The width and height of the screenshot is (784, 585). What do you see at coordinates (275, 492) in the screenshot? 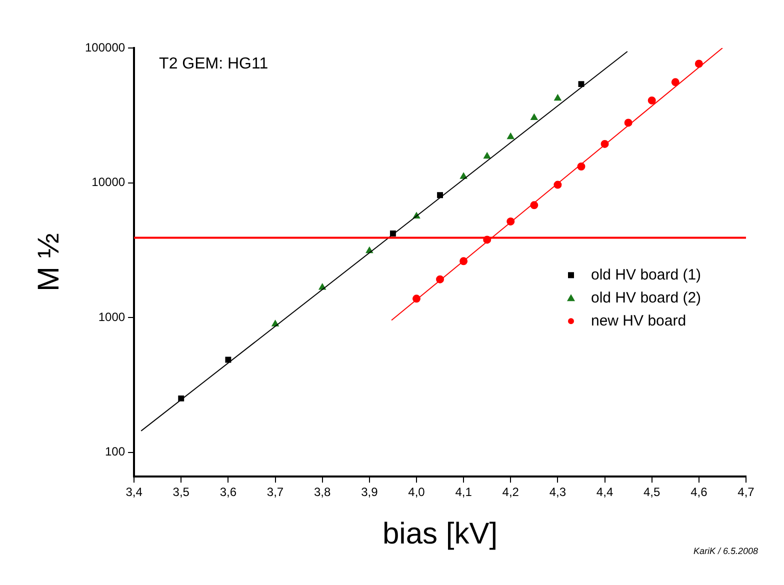
I see `x-tick-label: 3,7` at bounding box center [275, 492].